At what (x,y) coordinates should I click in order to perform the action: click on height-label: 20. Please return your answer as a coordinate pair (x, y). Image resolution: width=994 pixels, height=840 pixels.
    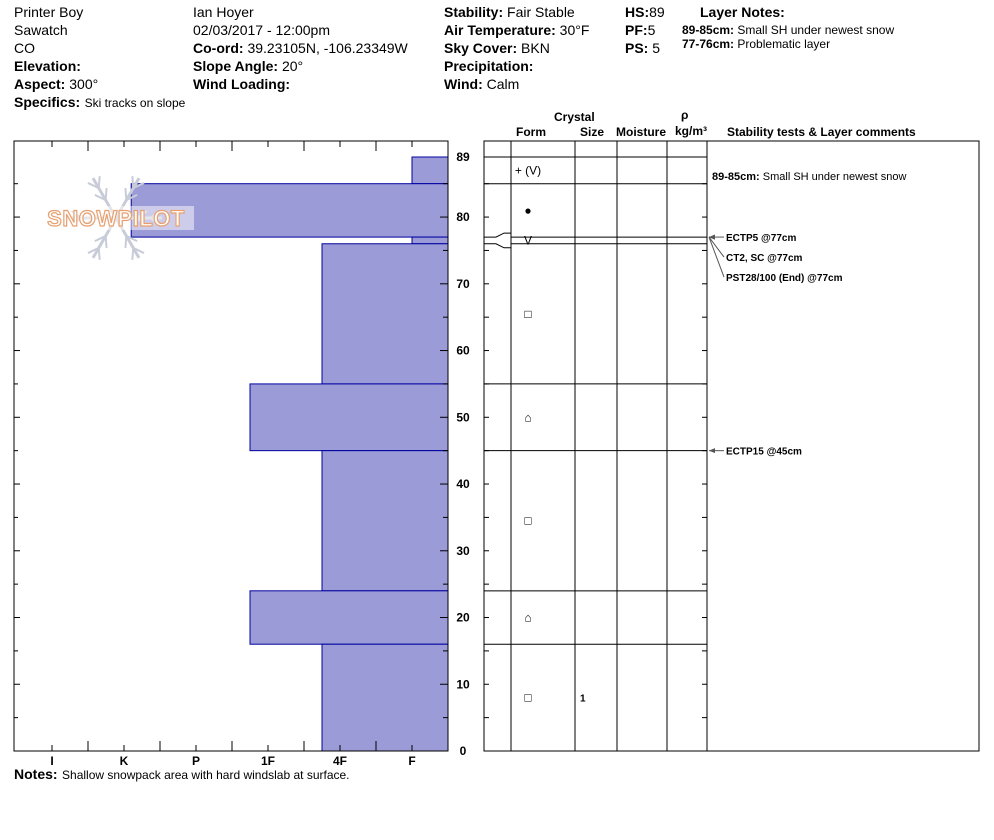
    Looking at the image, I should click on (463, 618).